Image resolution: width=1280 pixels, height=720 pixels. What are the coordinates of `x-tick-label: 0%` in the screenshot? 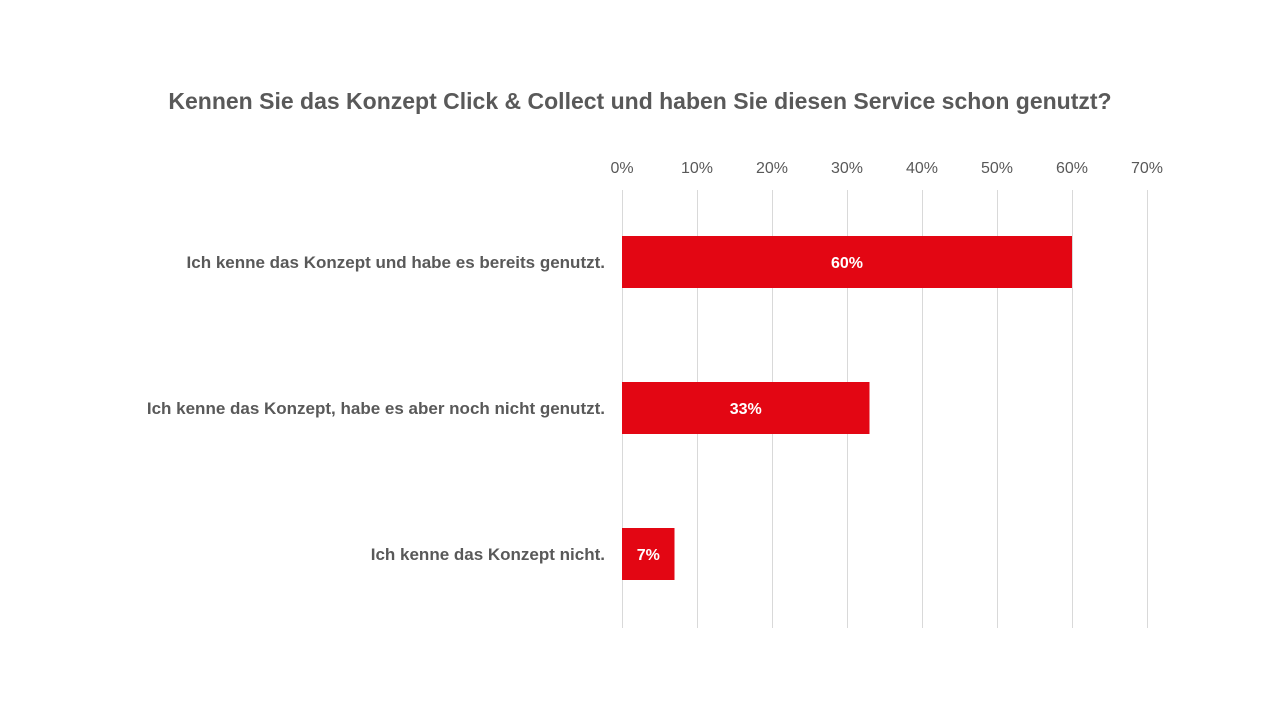 It's located at (621, 168).